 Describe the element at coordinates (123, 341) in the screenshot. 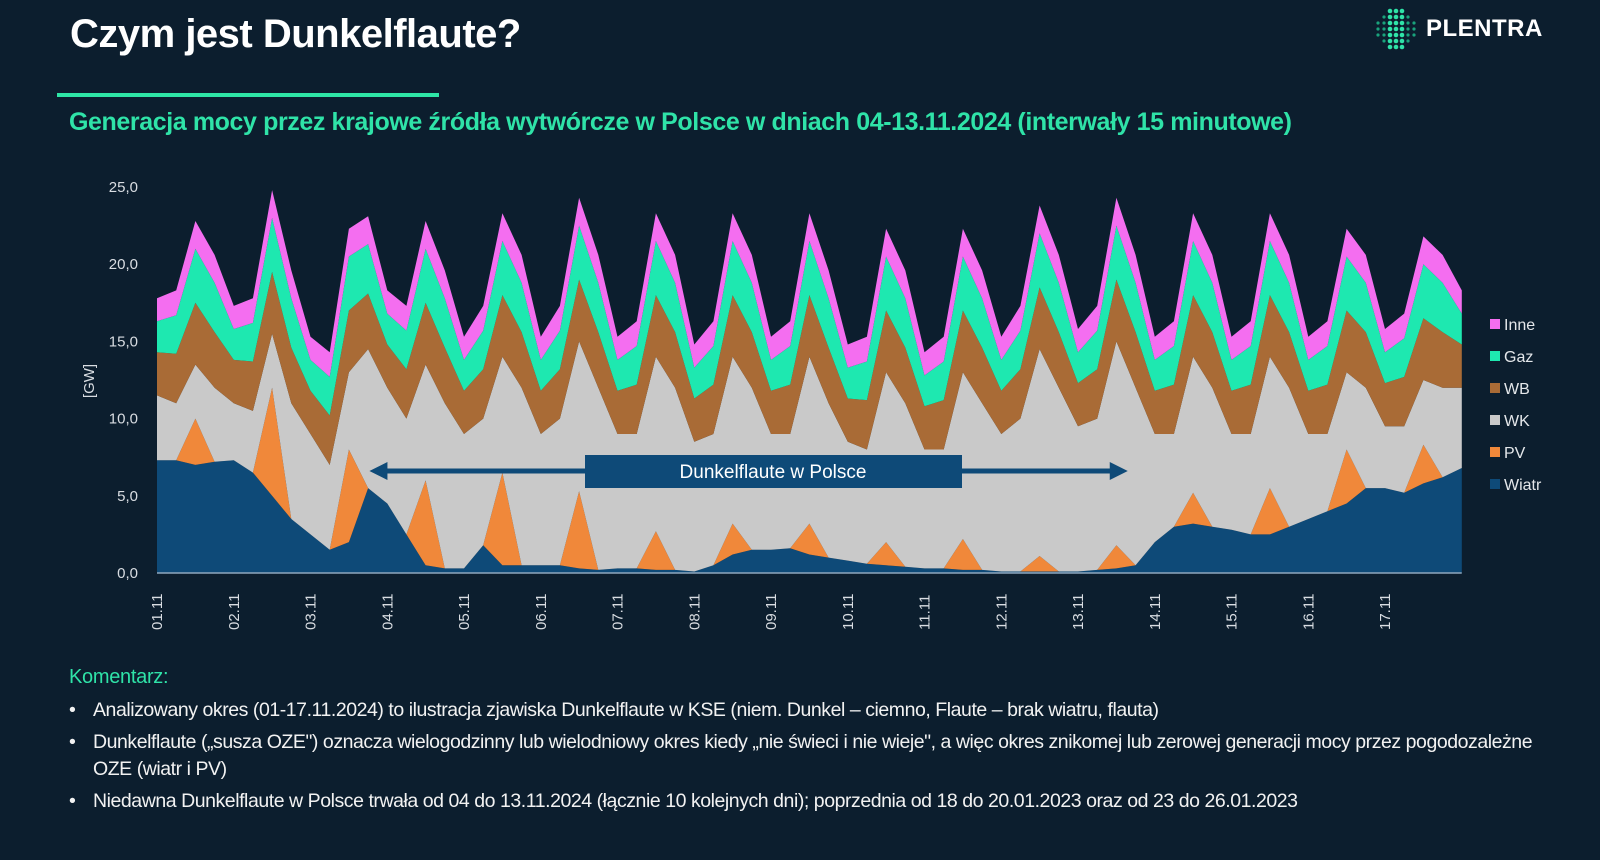

I see `y-tick-label: 15,0` at that location.